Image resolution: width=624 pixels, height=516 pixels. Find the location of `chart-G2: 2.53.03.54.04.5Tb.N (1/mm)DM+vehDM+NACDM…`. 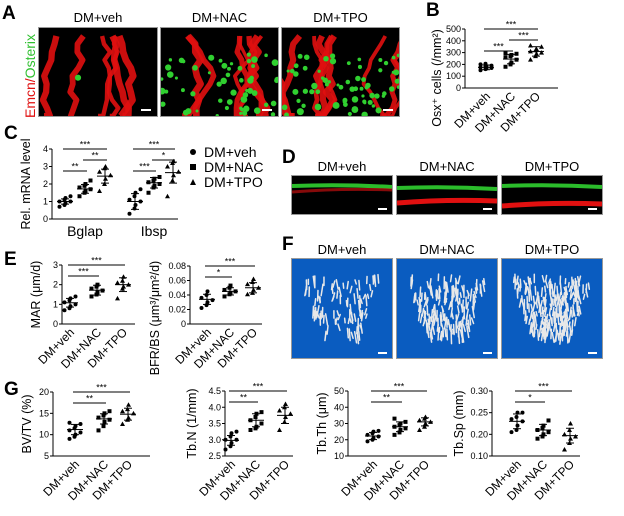

chart-G2: 2.53.03.54.04.5Tb.N (1/mm)DM+vehDM+NACDM… is located at coordinates (239, 442).